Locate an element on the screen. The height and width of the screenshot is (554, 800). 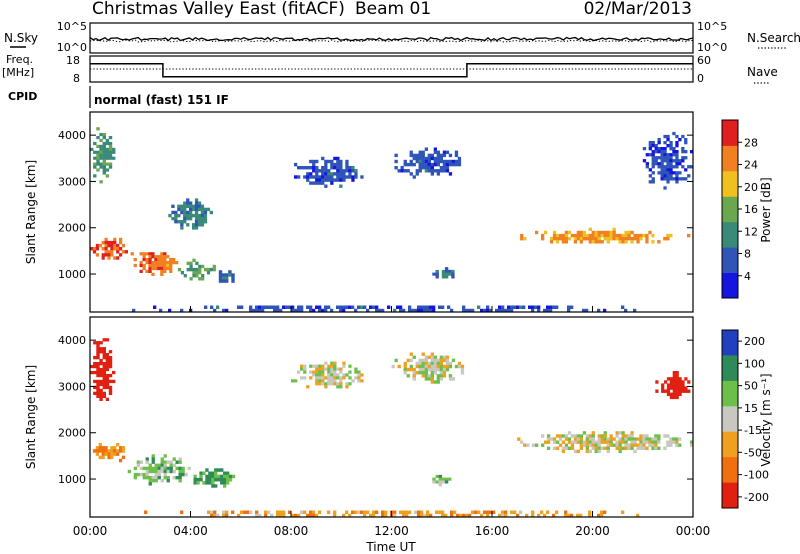
freq-tick-bottom: 8 is located at coordinates (76, 78).